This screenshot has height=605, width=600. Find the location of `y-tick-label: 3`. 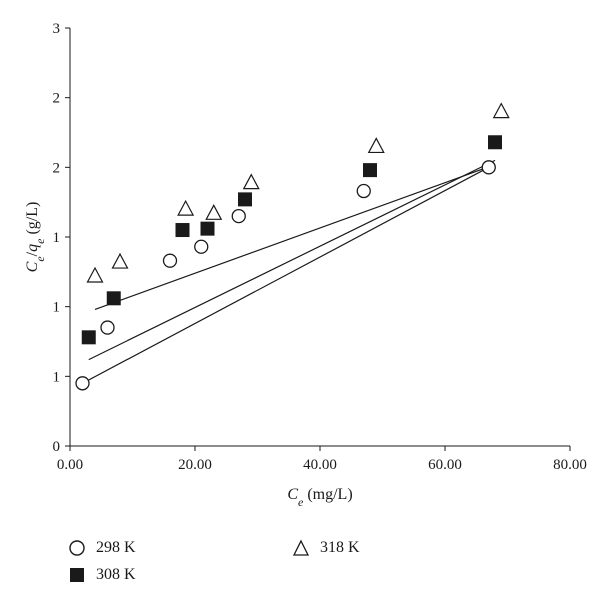

y-tick-label: 3 is located at coordinates (57, 29).